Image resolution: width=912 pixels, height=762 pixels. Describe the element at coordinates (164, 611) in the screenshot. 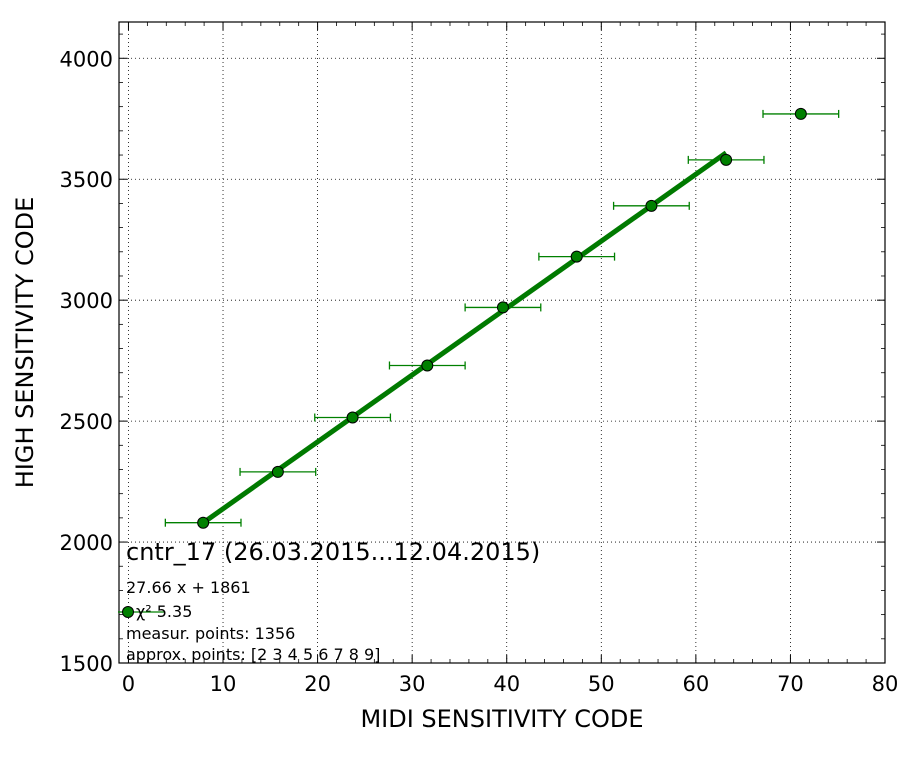

I see `legend-chi-square: χ² 5.35` at that location.